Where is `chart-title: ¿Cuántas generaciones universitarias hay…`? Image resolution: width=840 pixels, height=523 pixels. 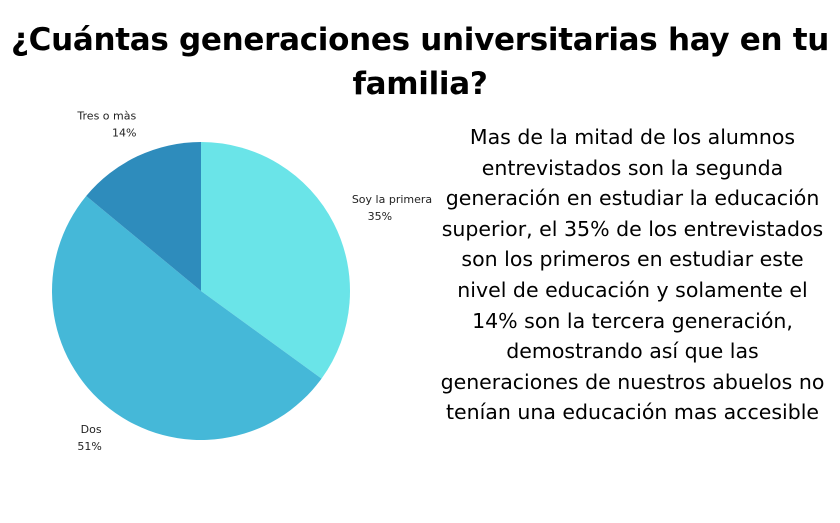 chart-title: ¿Cuántas generaciones universitarias hay… is located at coordinates (420, 62).